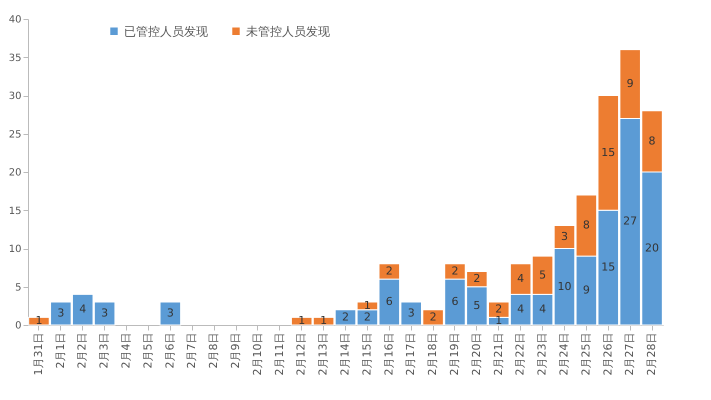 This screenshot has height=400, width=711. Describe the element at coordinates (630, 221) in the screenshot. I see `data-label: 27` at that location.